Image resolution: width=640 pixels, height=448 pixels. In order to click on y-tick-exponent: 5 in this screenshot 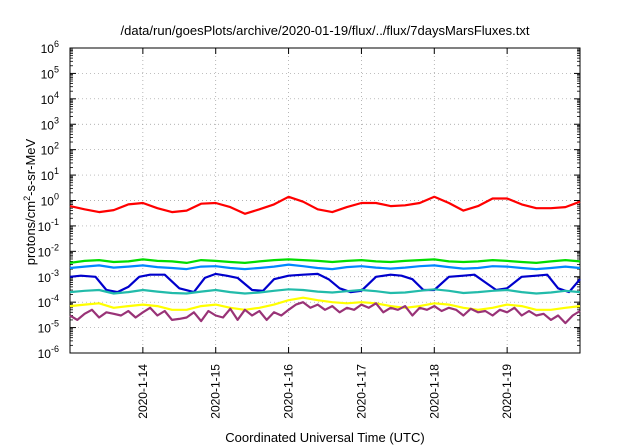, I will do `click(56, 69)`.